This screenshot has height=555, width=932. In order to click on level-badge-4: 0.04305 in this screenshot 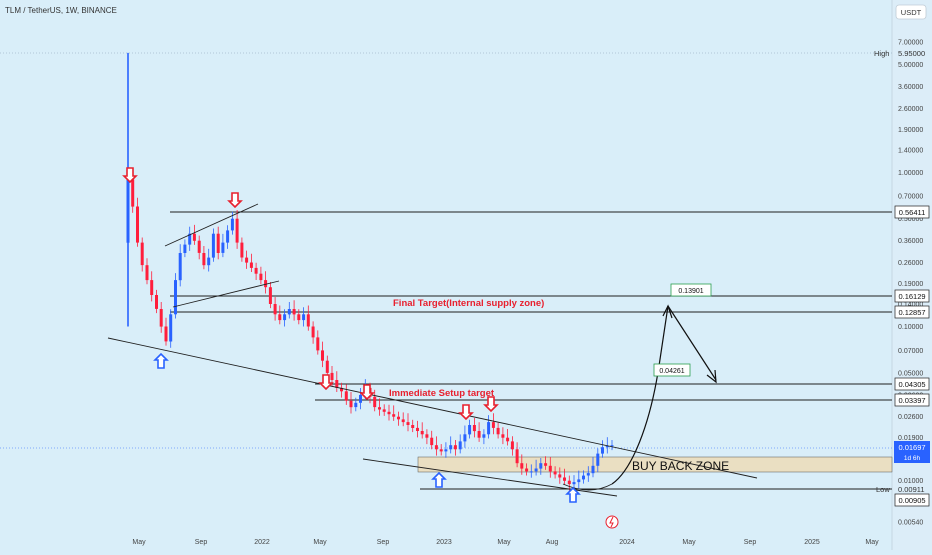, I will do `click(911, 384)`.